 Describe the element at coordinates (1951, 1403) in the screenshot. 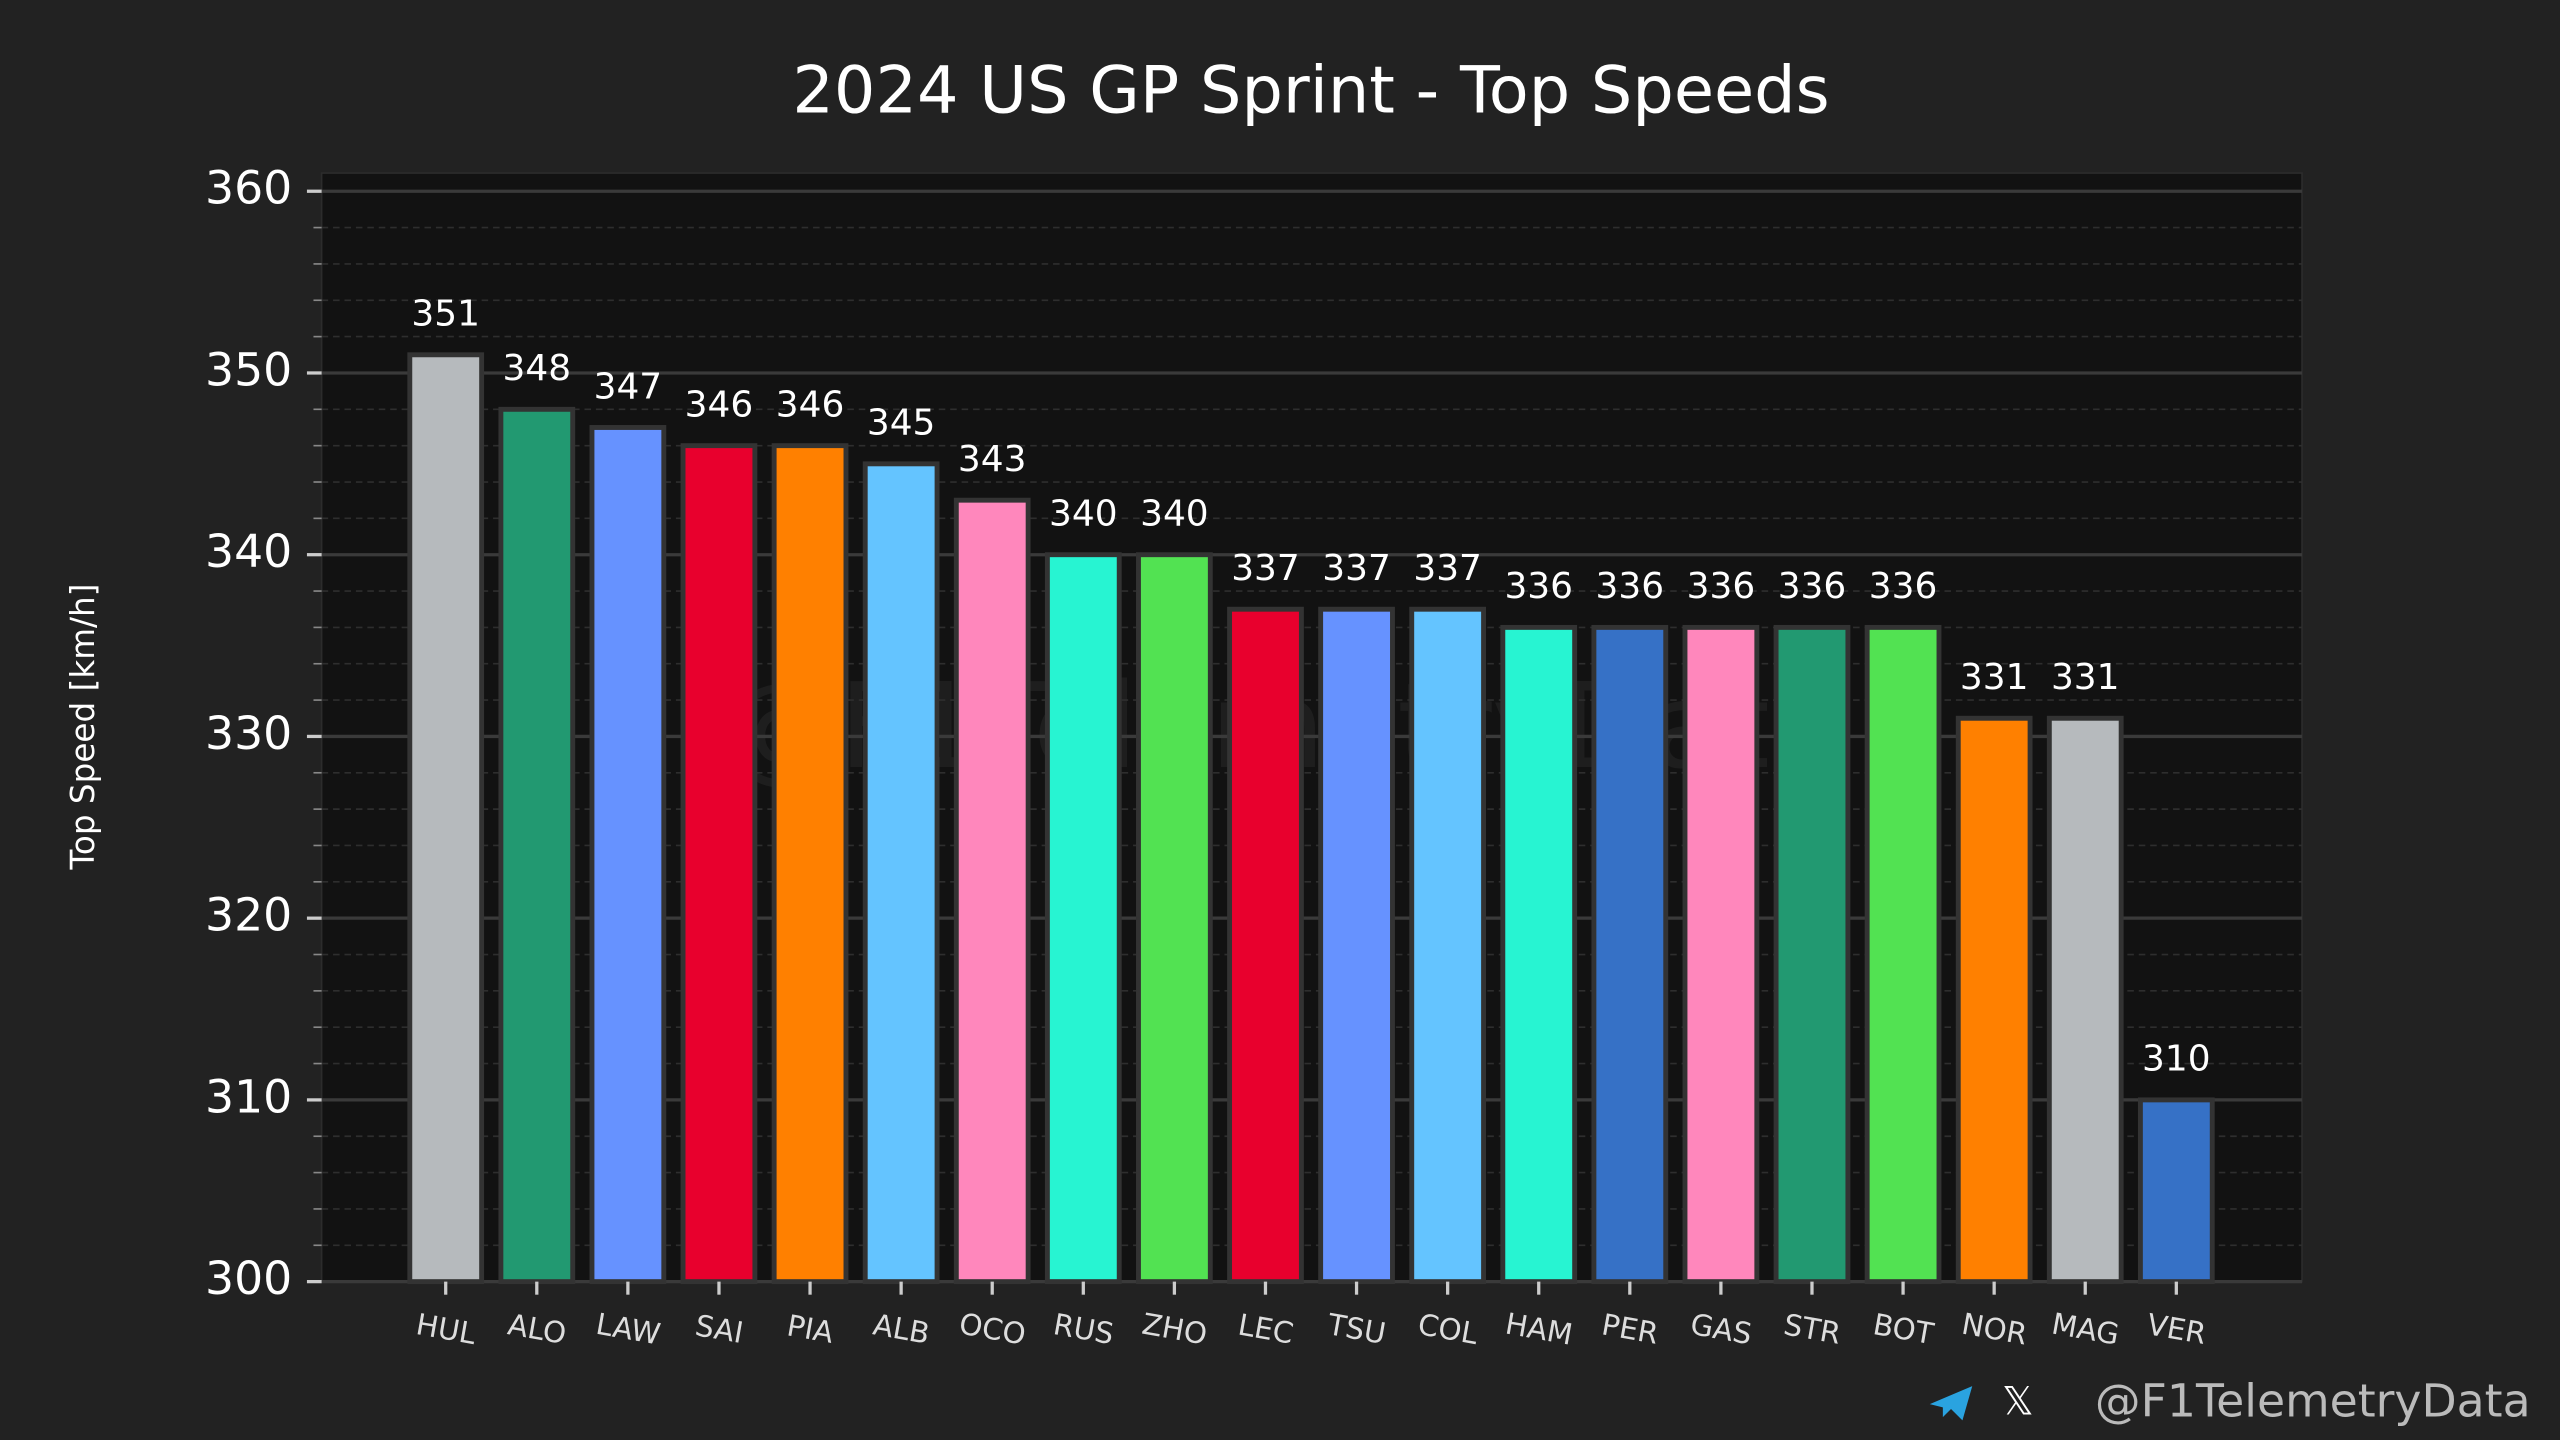

I see `telegram-icon` at that location.